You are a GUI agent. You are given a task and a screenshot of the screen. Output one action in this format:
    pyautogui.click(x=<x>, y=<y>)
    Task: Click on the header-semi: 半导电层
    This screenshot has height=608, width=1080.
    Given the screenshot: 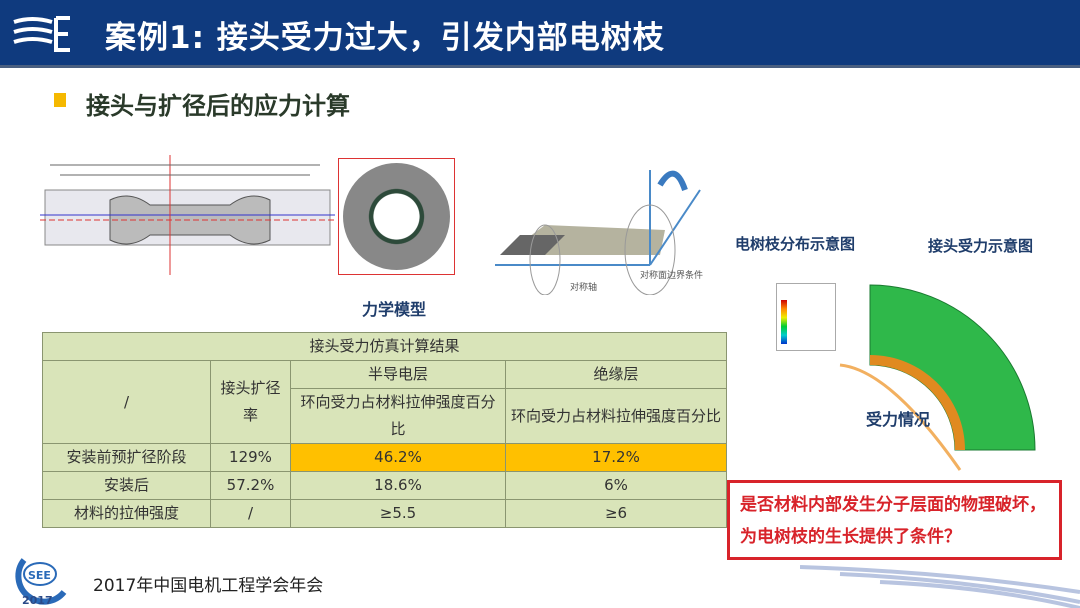 What is the action you would take?
    pyautogui.click(x=398, y=374)
    